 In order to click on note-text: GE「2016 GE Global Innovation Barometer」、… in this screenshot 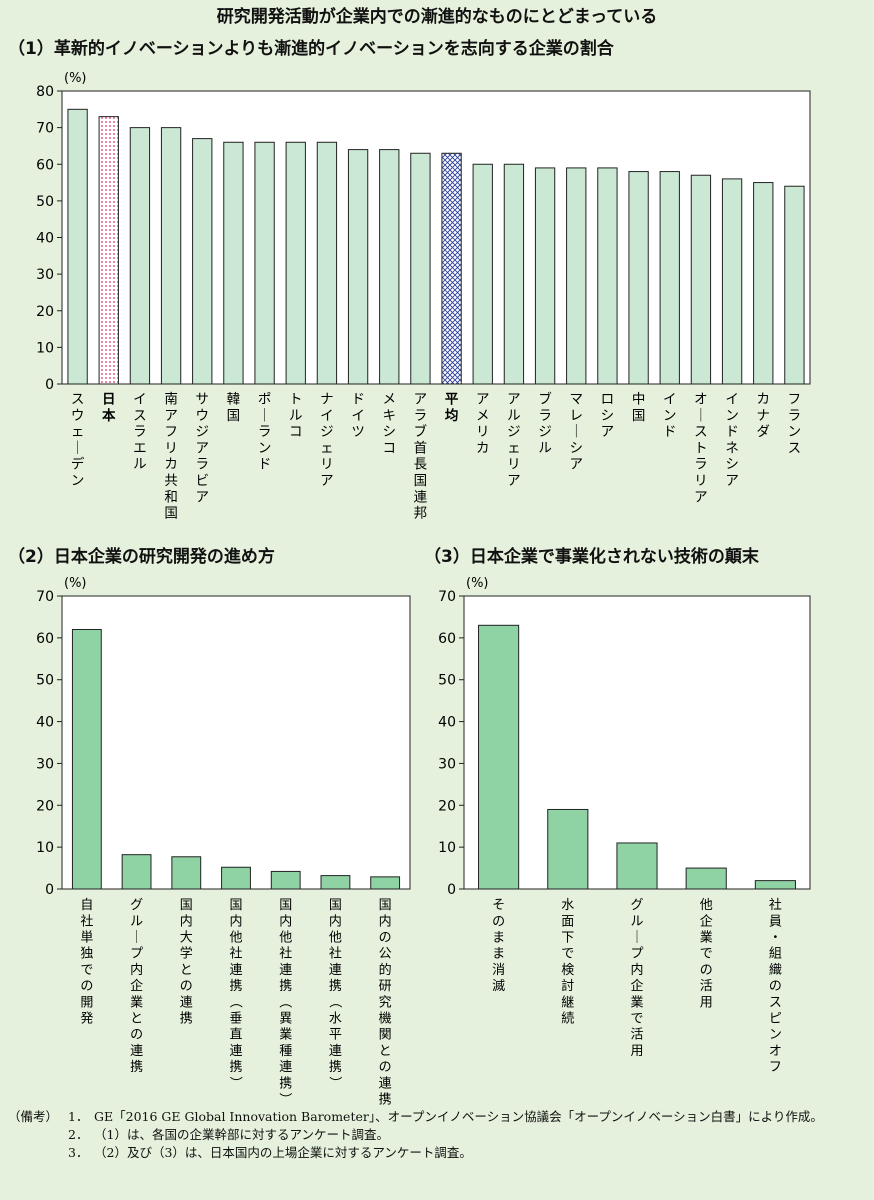, I will do `click(458, 1116)`.